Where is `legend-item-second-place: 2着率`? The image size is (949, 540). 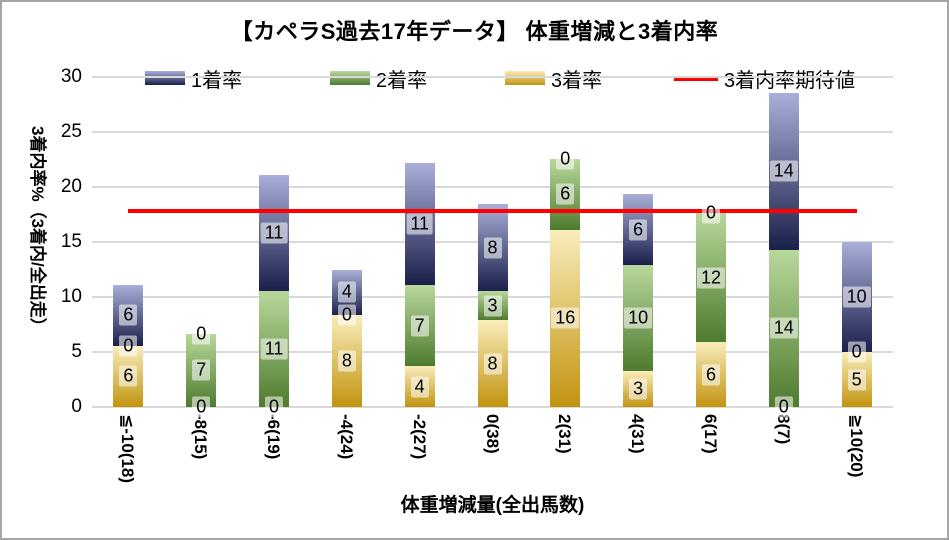
legend-item-second-place: 2着率 is located at coordinates (378, 78).